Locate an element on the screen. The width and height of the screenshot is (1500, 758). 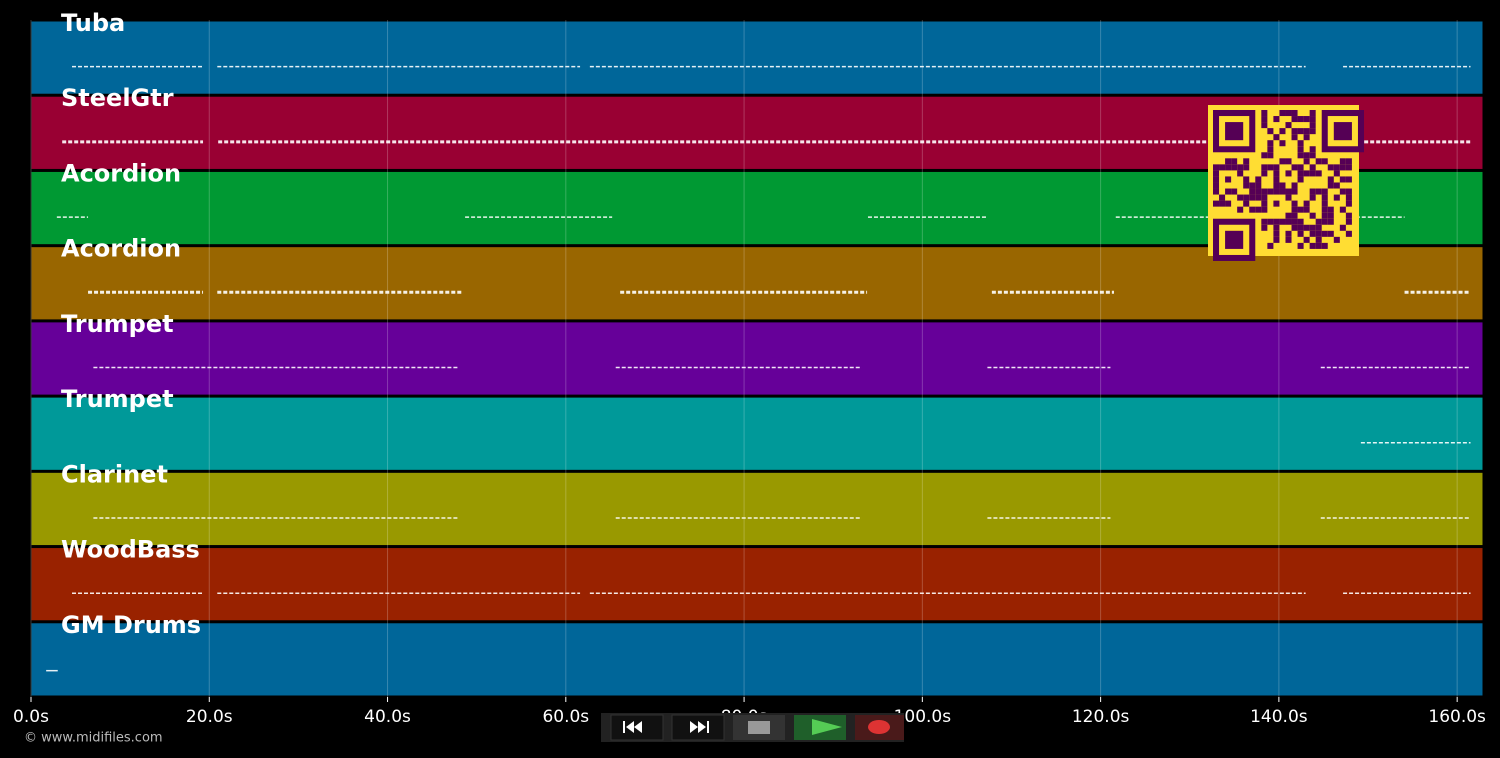
rewind-button is located at coordinates (637, 727).